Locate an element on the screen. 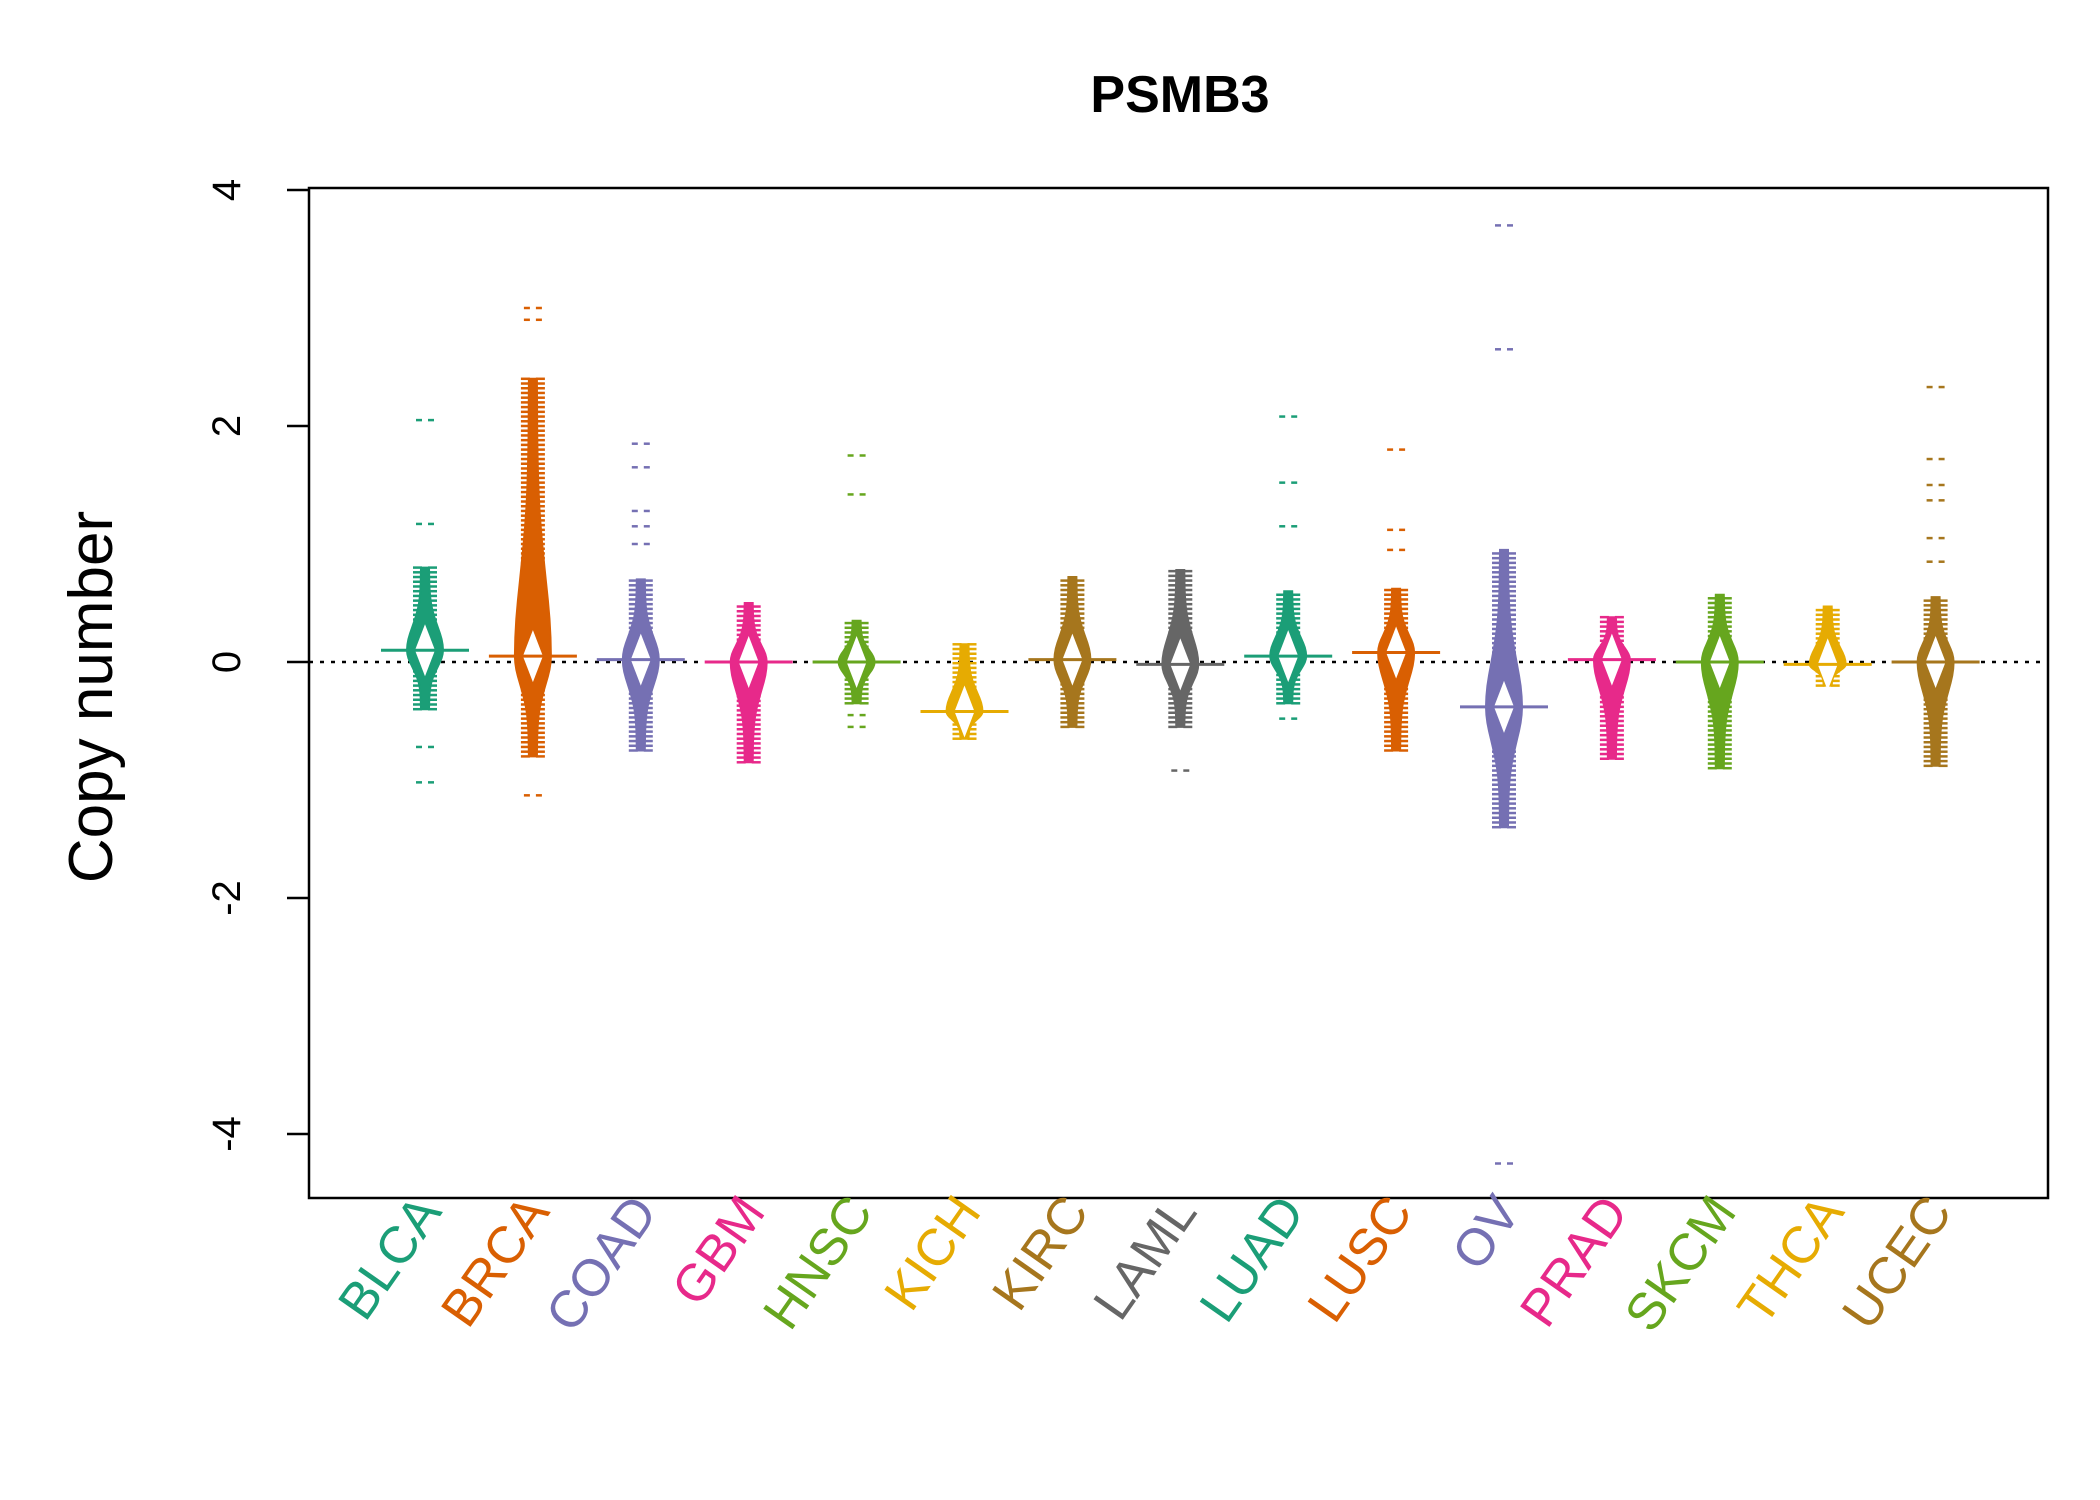  bean-laml: LAML is located at coordinates (1154, 950).